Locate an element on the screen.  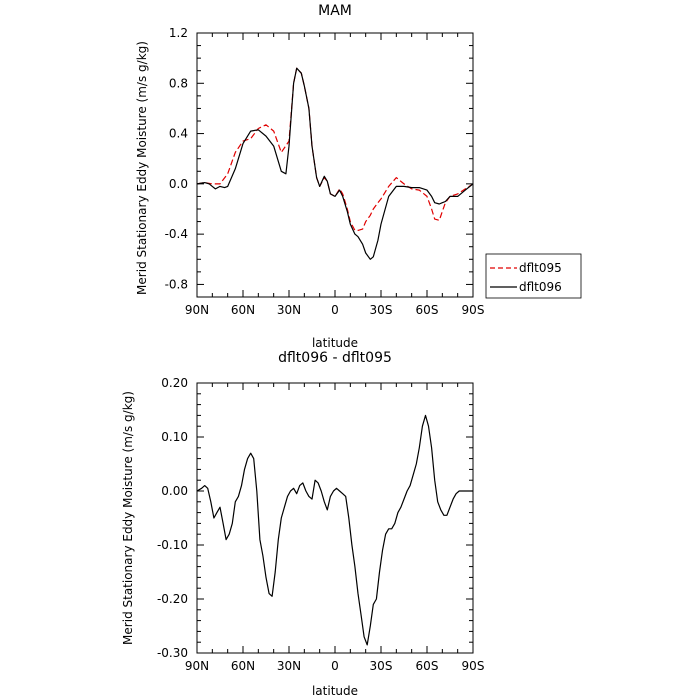
bottom-series-group is located at coordinates (334, 530).